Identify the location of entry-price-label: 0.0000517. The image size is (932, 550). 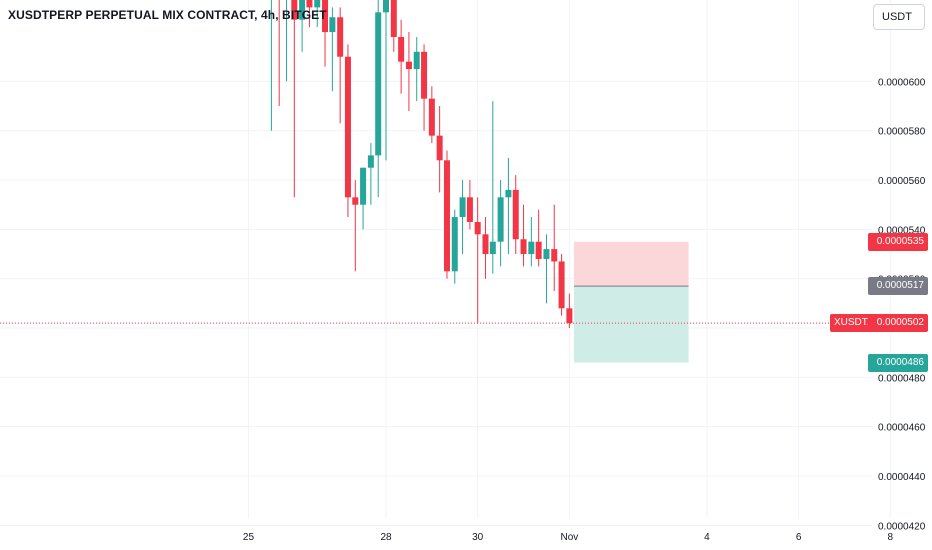
(898, 286).